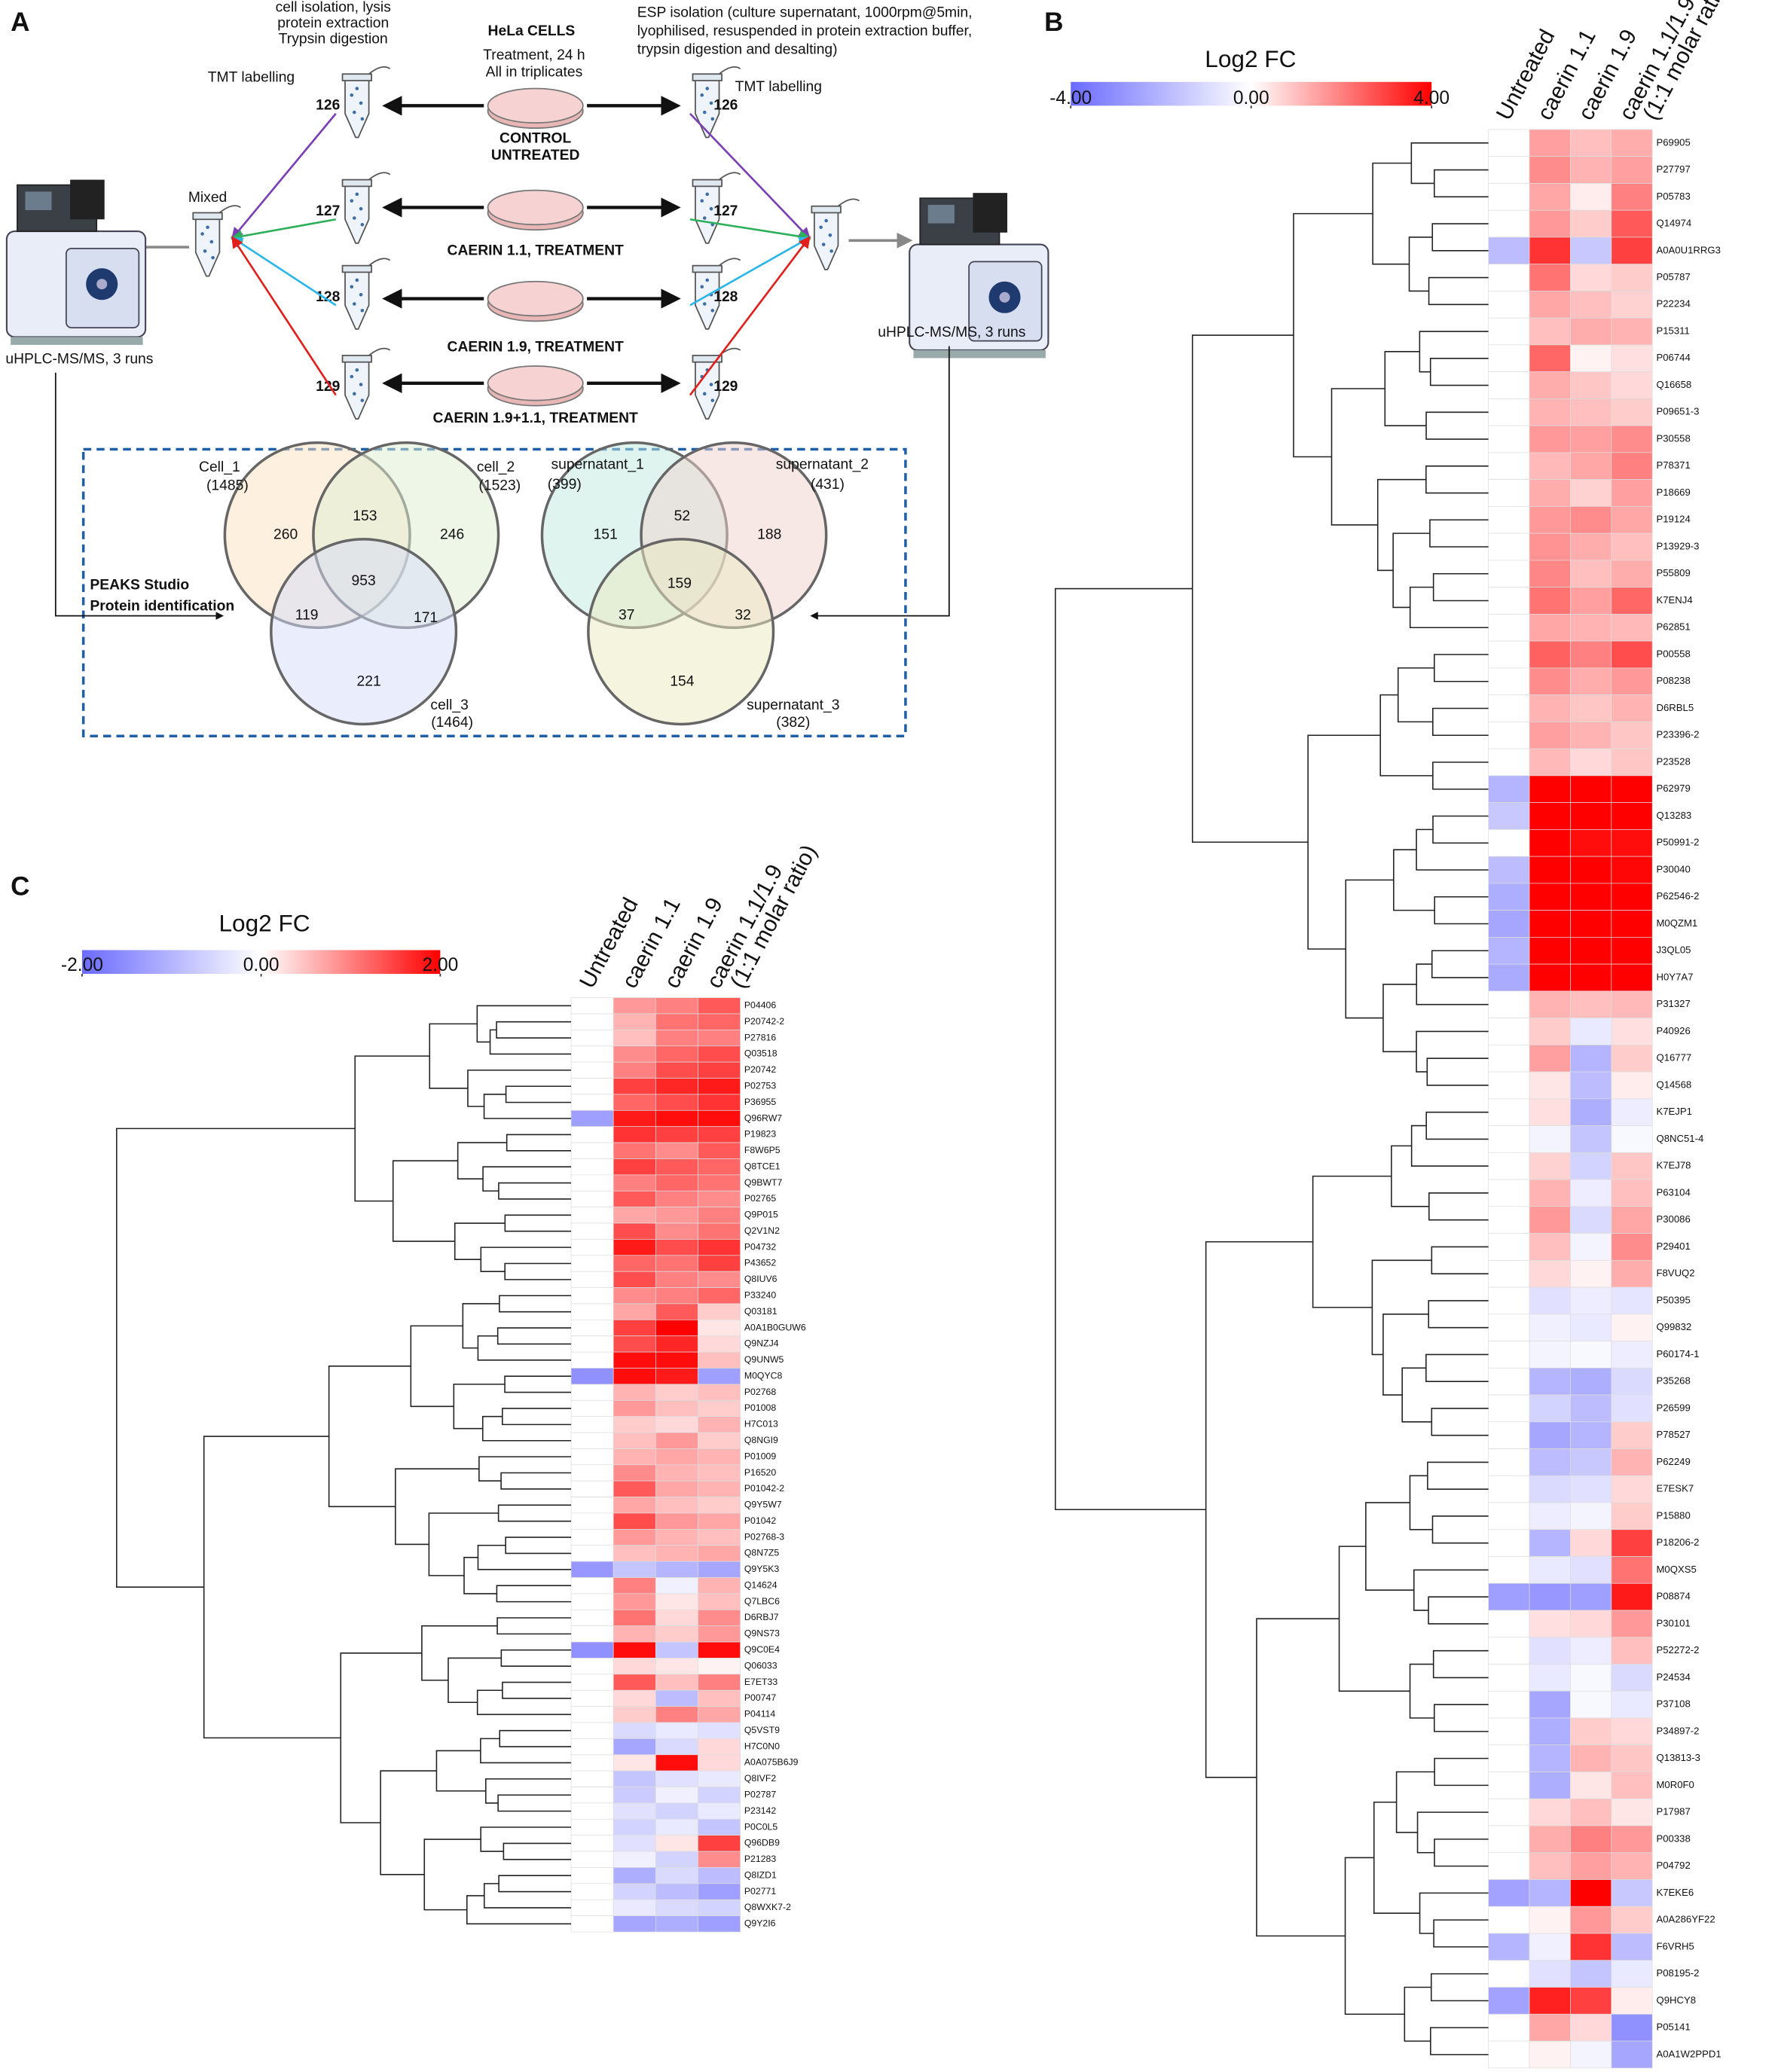  What do you see at coordinates (284, 316) in the screenshot?
I see `arrow` at bounding box center [284, 316].